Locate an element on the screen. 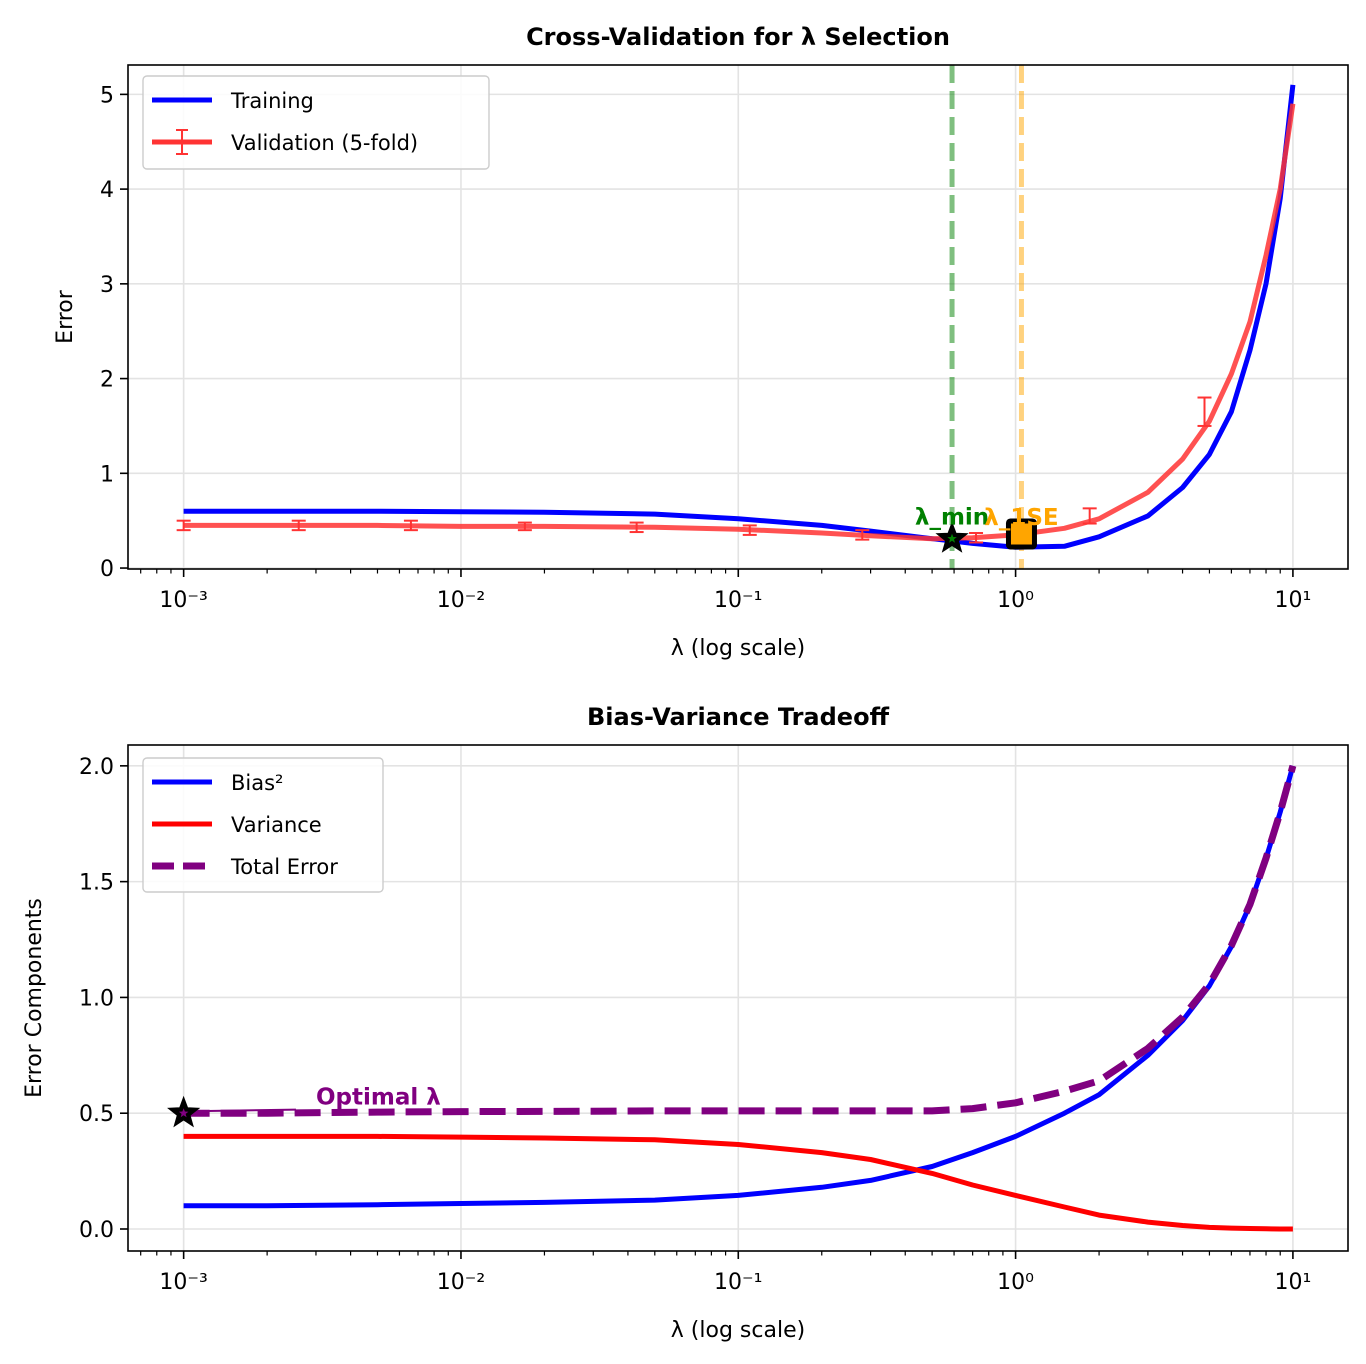 The height and width of the screenshot is (1364, 1366). y-tick-label: 1 is located at coordinates (107, 474).